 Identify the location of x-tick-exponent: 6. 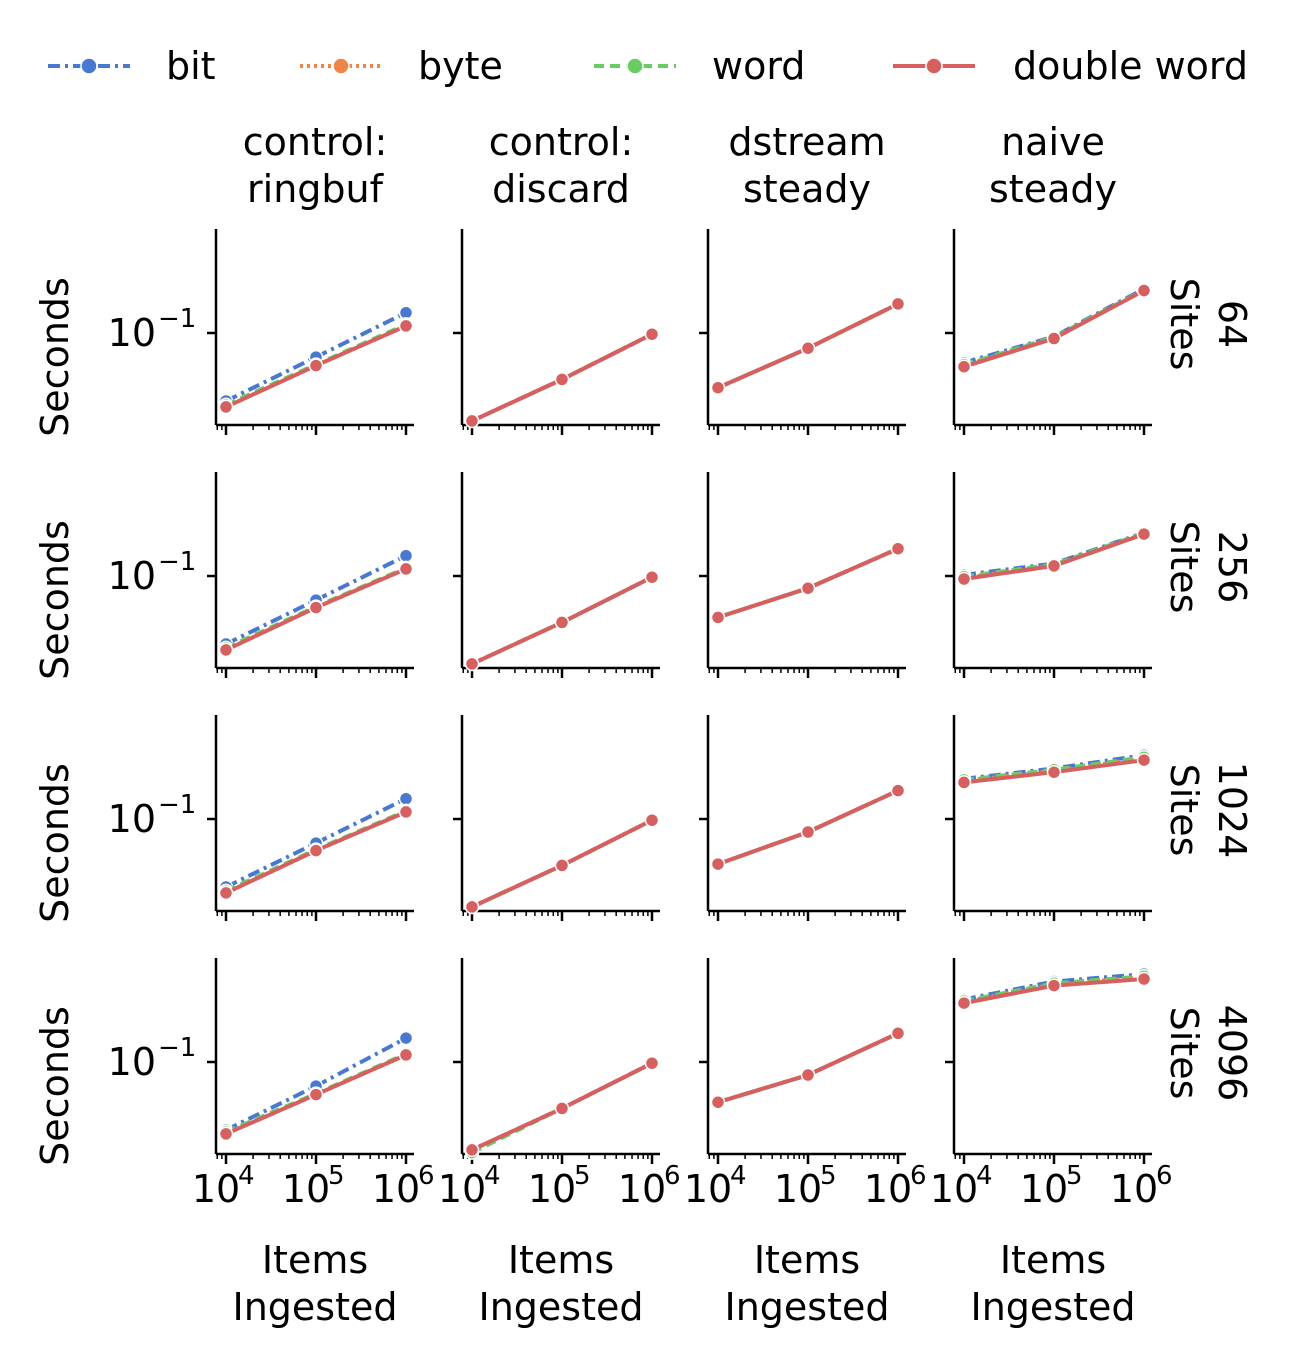
(1164, 1176).